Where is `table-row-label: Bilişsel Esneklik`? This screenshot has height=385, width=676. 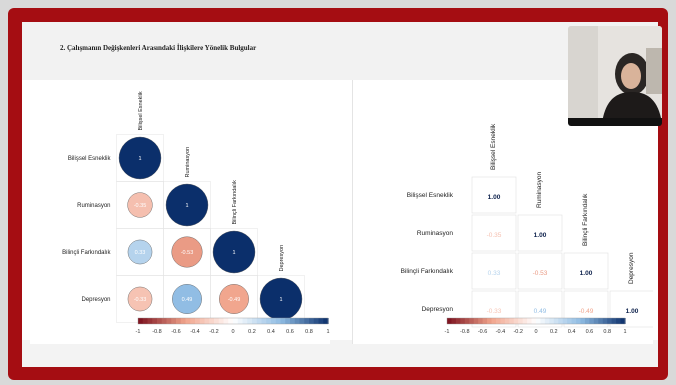 table-row-label: Bilişsel Esneklik is located at coordinates (430, 195).